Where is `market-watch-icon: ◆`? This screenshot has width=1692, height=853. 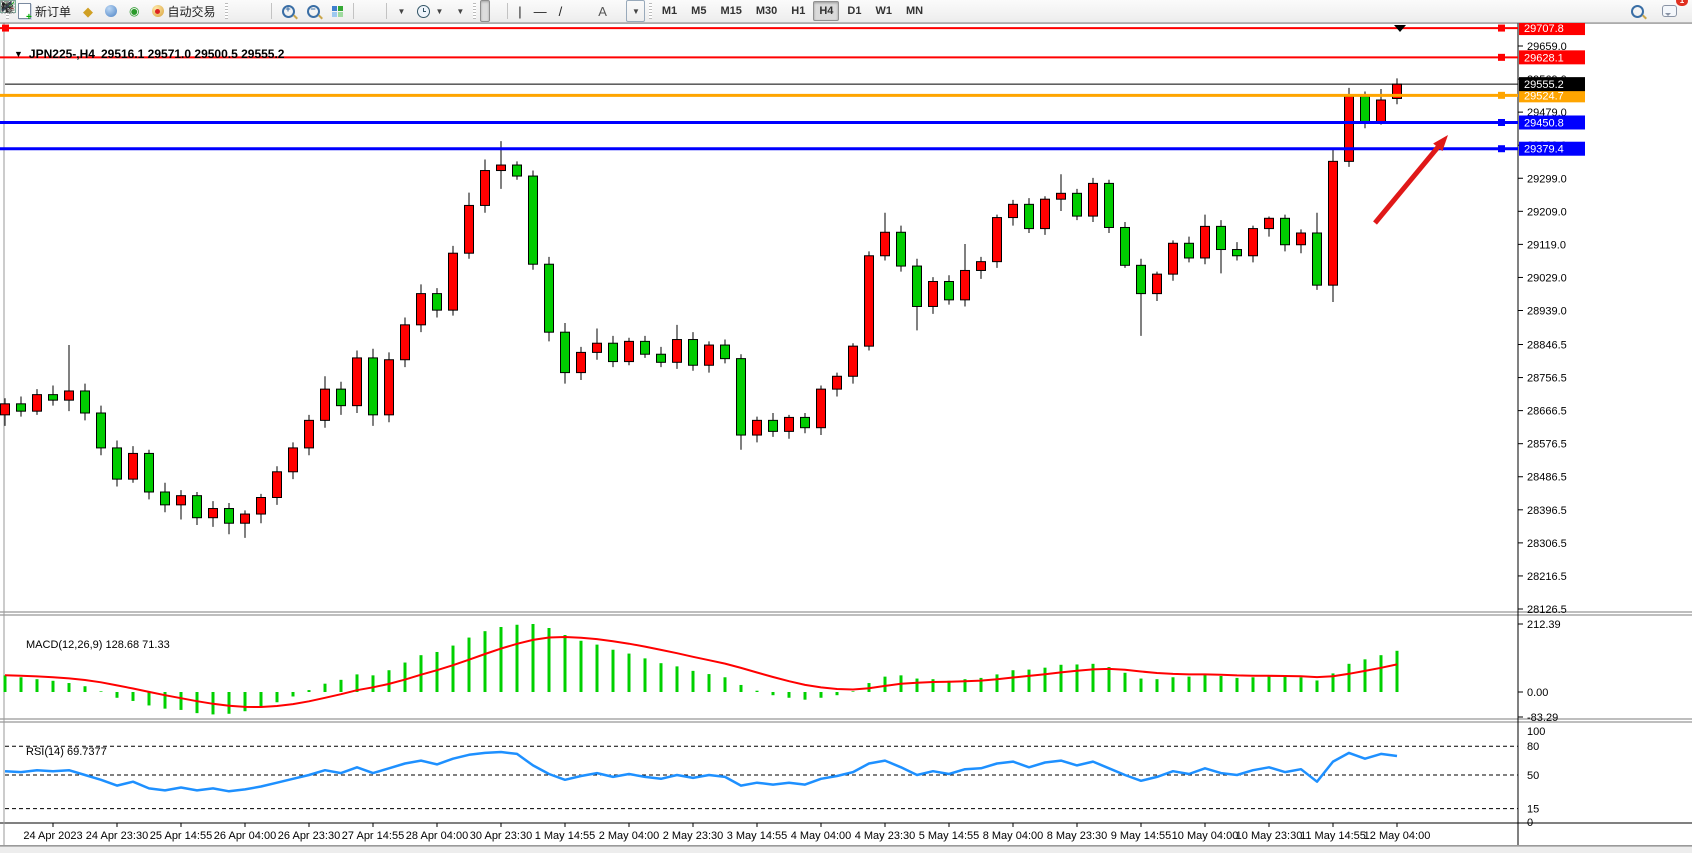
market-watch-icon: ◆ is located at coordinates (88, 11).